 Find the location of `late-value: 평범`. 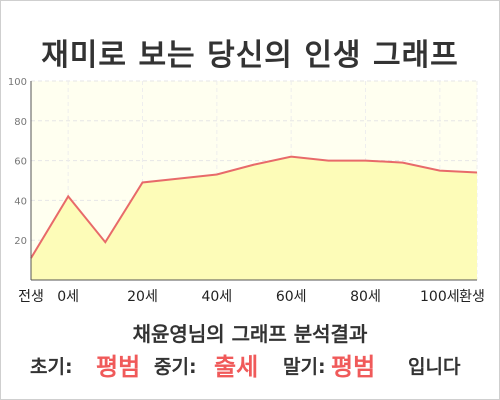

late-value: 평범 is located at coordinates (353, 367).